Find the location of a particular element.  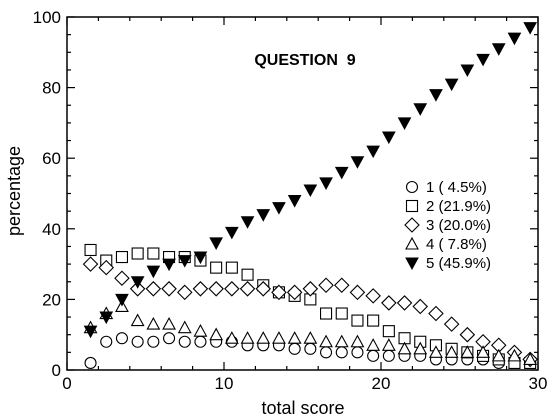

legend-label: 3 (20.0%) is located at coordinates (458, 225).